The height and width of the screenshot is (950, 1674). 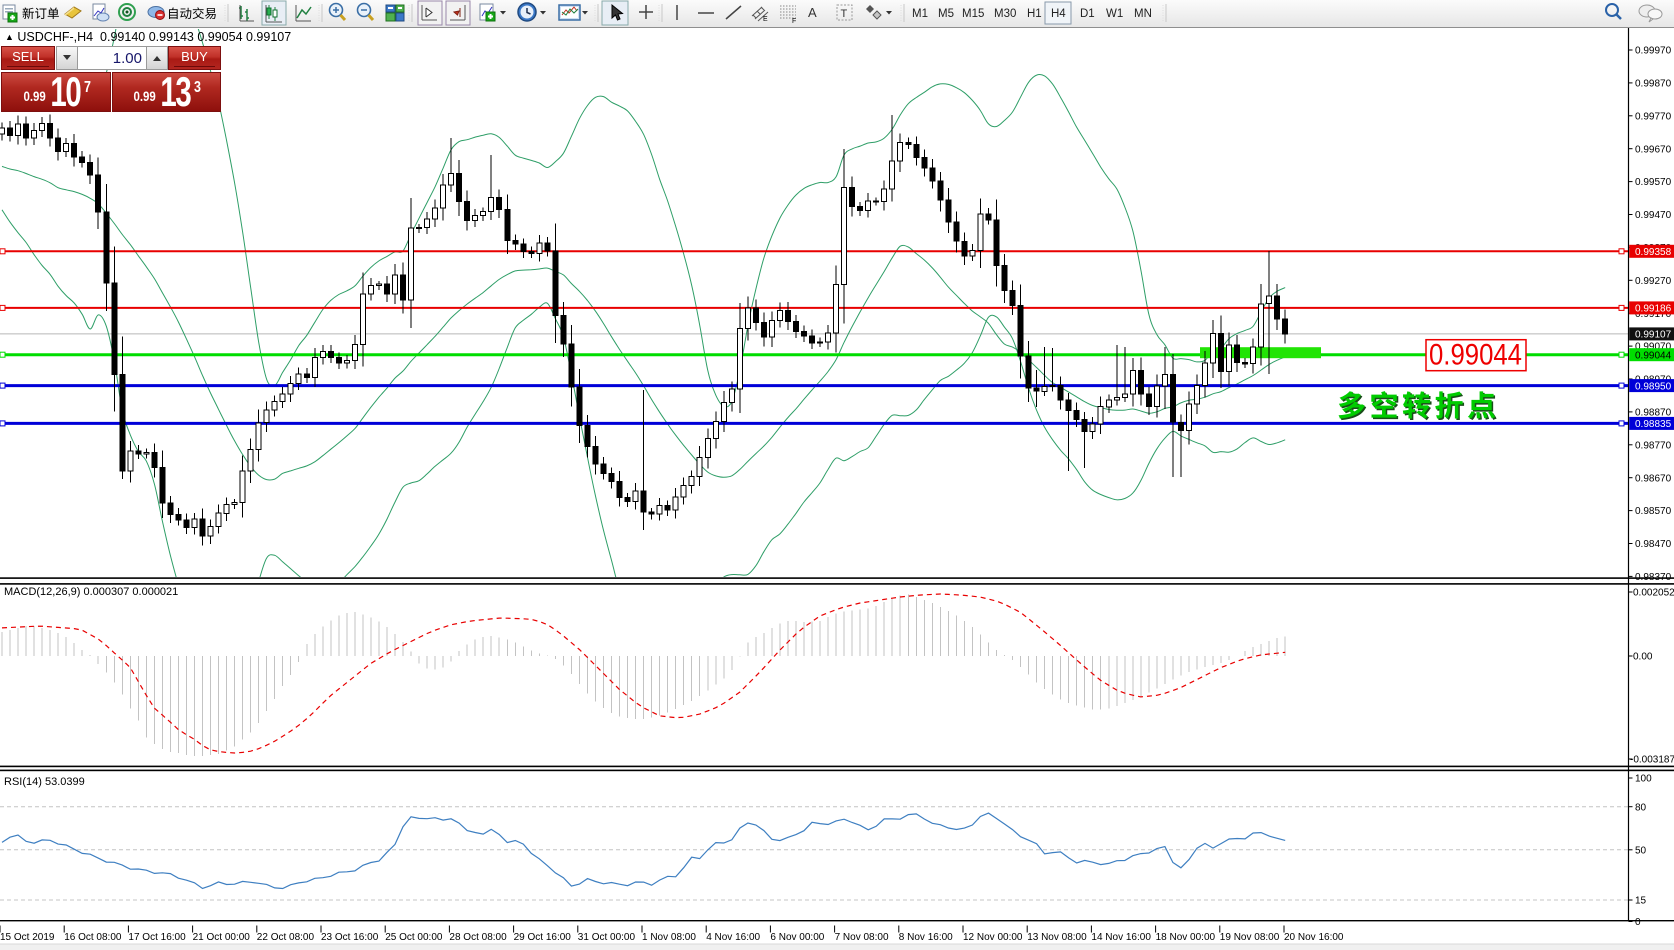 What do you see at coordinates (794, 21) in the screenshot?
I see `svg-text: F` at bounding box center [794, 21].